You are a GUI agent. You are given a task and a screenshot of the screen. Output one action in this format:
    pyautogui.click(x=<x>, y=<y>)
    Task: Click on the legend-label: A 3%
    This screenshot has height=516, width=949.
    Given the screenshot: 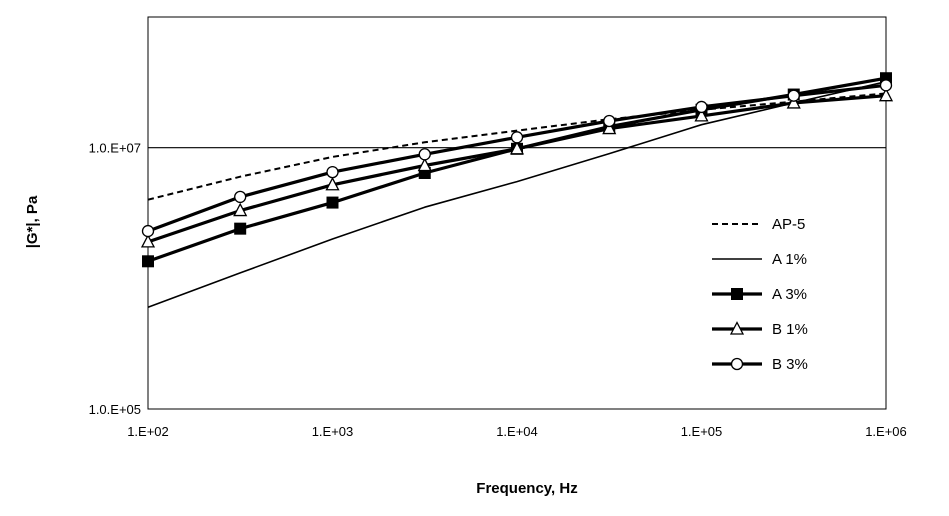 What is the action you would take?
    pyautogui.click(x=789, y=294)
    